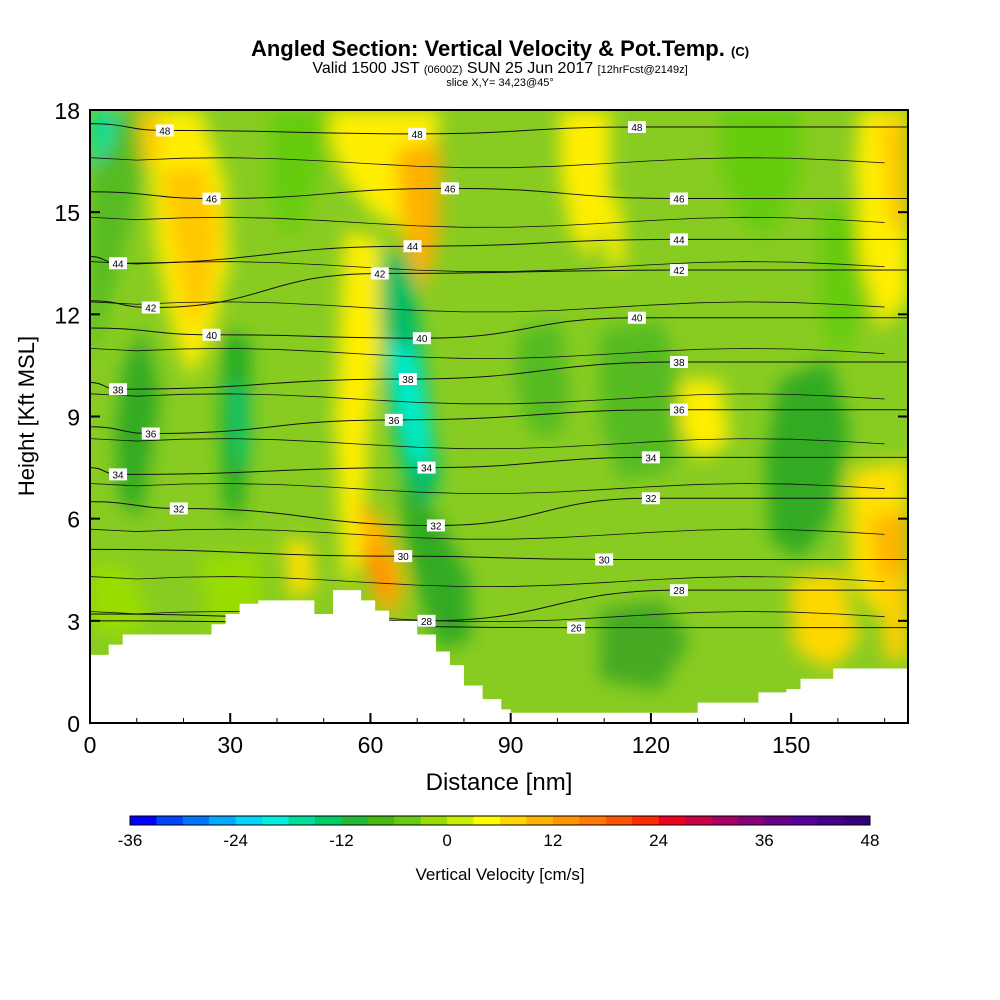 The width and height of the screenshot is (1000, 1000). I want to click on x-axis: 0 30 60 90 120 150, so click(485, 735).